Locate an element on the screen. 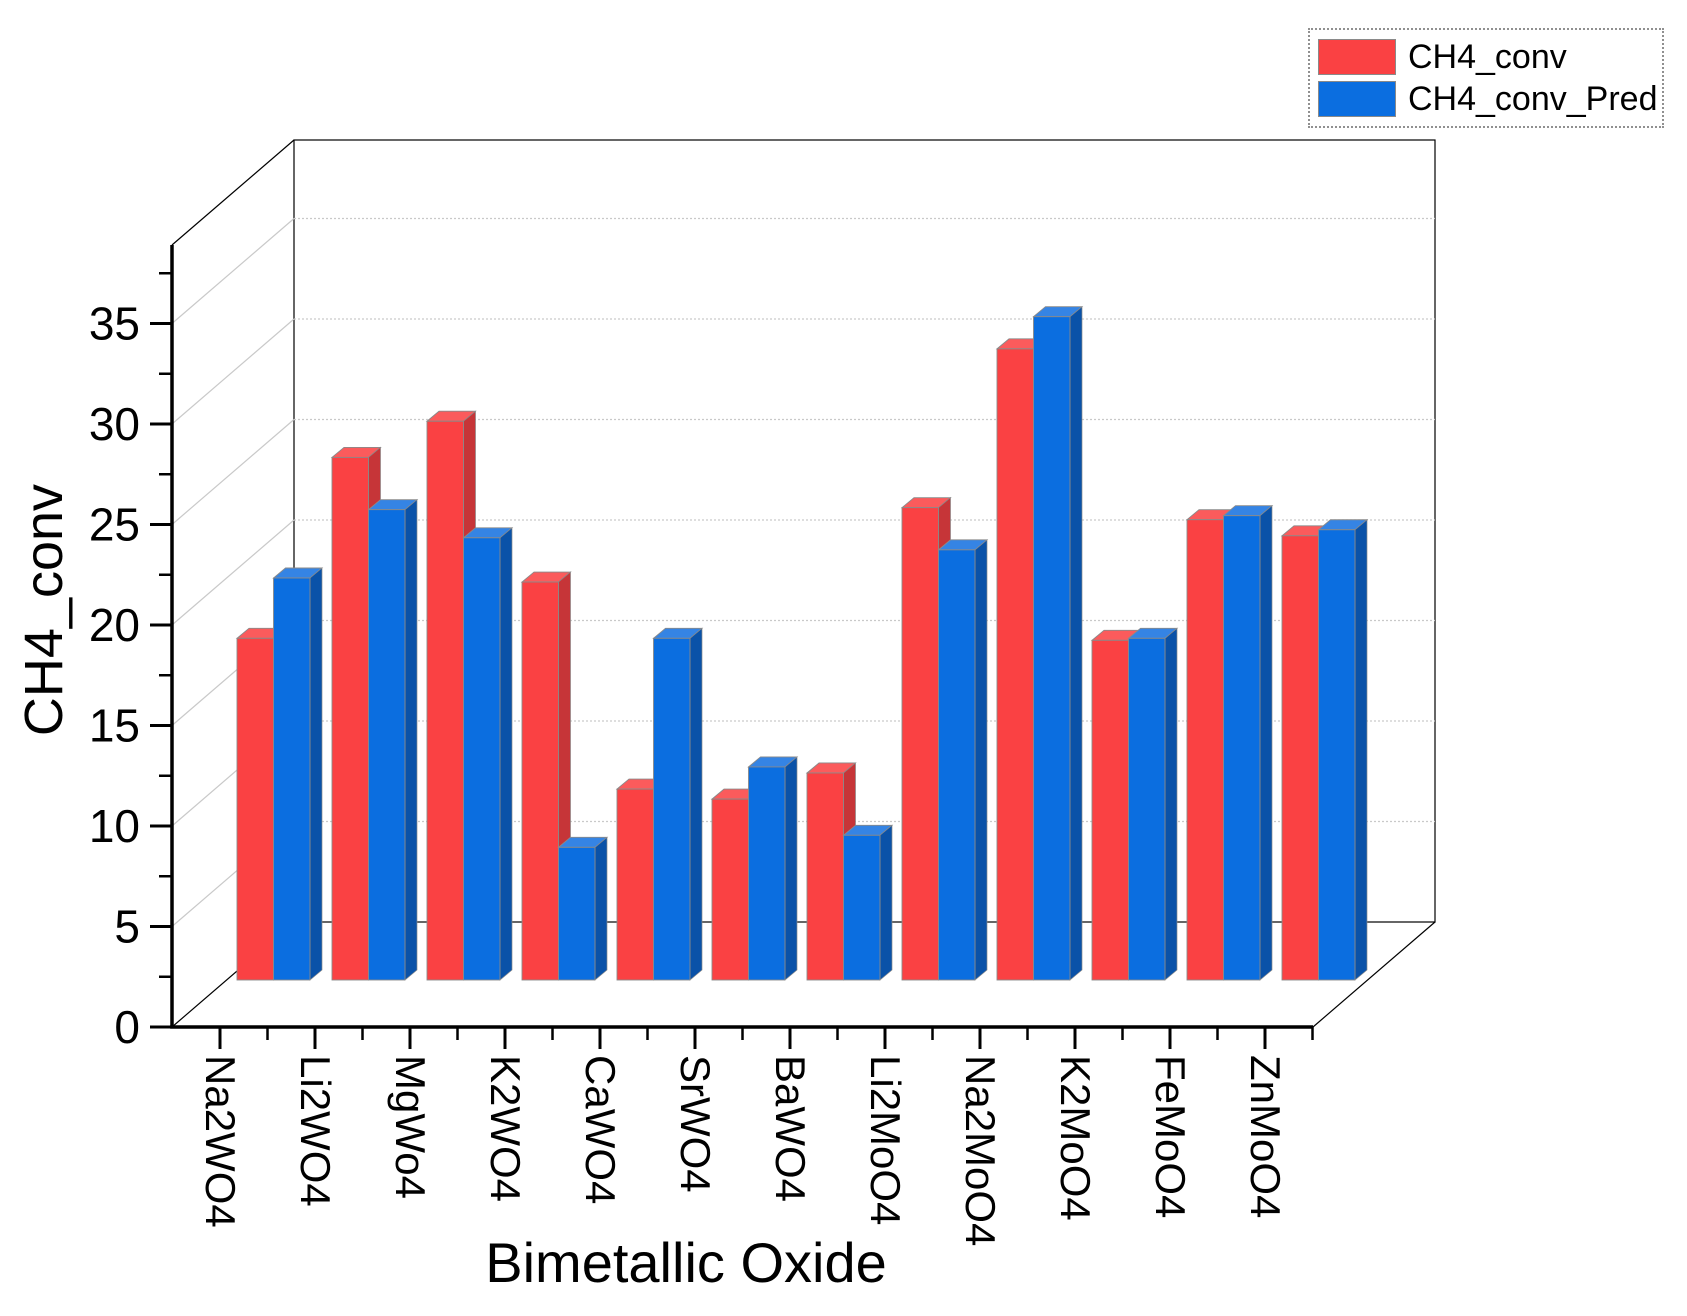  y-tick-label-0: 0 is located at coordinates (127, 1027).